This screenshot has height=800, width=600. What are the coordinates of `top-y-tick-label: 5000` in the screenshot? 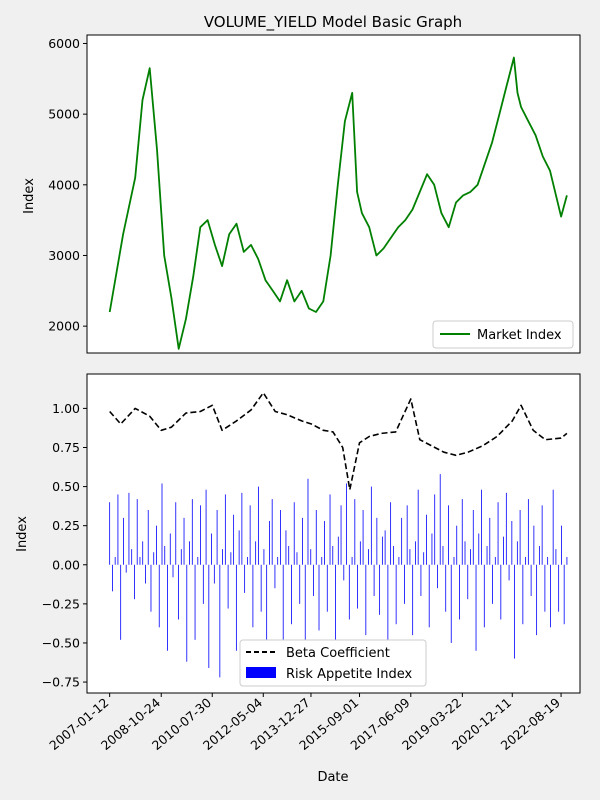 It's located at (64, 114).